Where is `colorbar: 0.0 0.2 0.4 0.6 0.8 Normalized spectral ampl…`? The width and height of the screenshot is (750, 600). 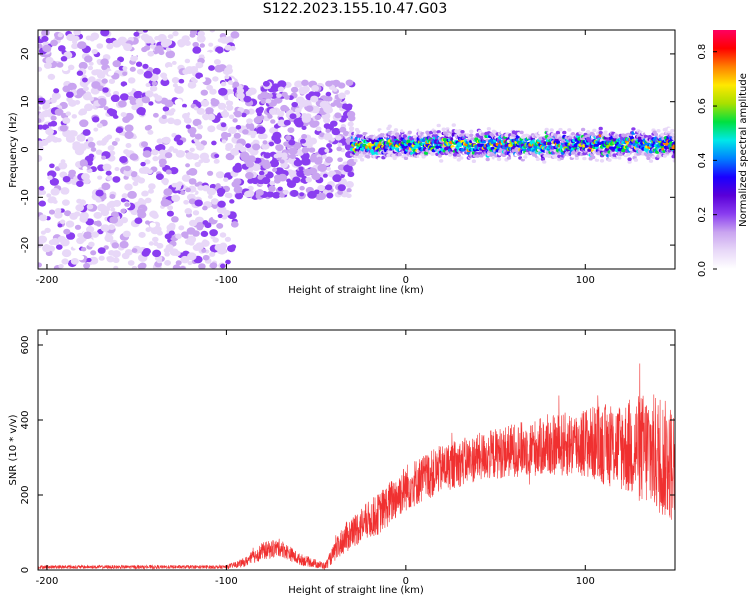
colorbar: 0.0 0.2 0.4 0.6 0.8 Normalized spectral ampl… is located at coordinates (723, 153).